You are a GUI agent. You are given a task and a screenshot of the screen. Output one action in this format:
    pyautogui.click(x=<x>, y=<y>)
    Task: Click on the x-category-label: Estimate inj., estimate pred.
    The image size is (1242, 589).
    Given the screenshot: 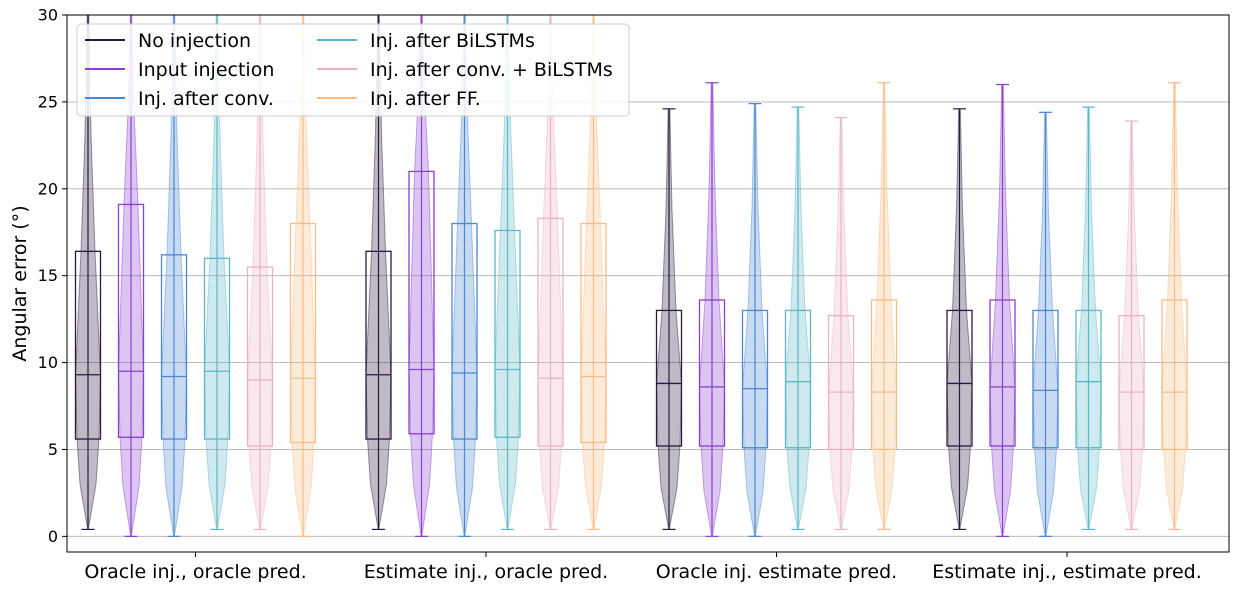 What is the action you would take?
    pyautogui.click(x=1067, y=572)
    